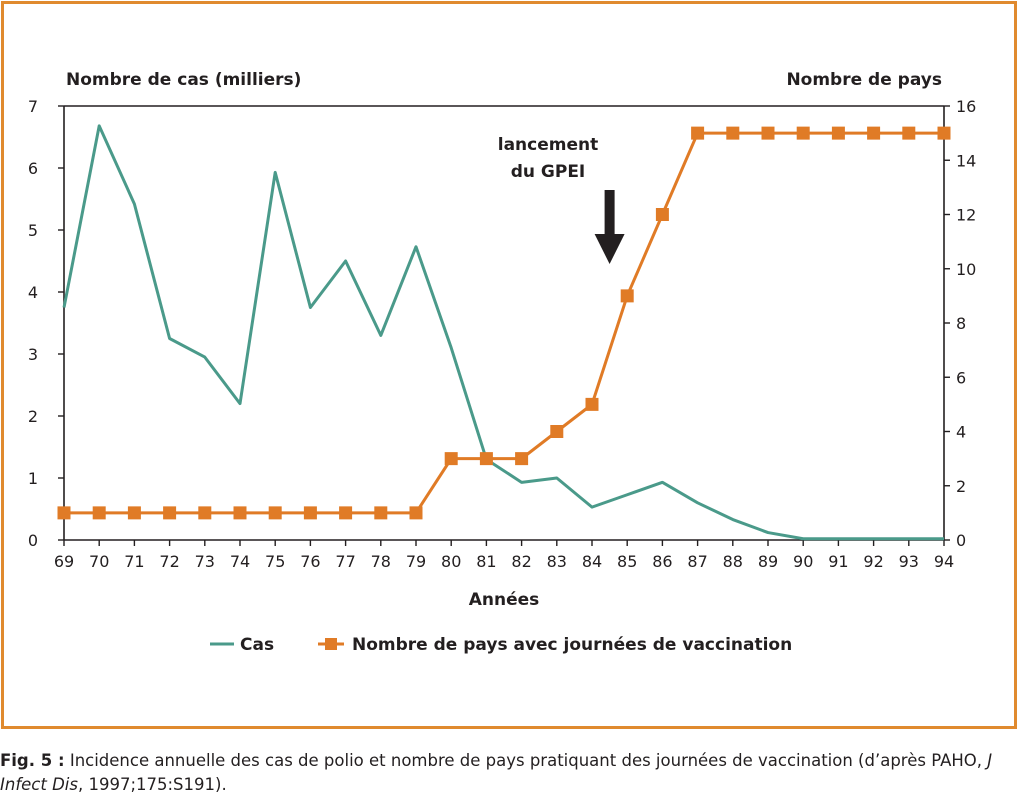 This screenshot has height=800, width=1024. I want to click on annotation-line-1: lancement, so click(548, 145).